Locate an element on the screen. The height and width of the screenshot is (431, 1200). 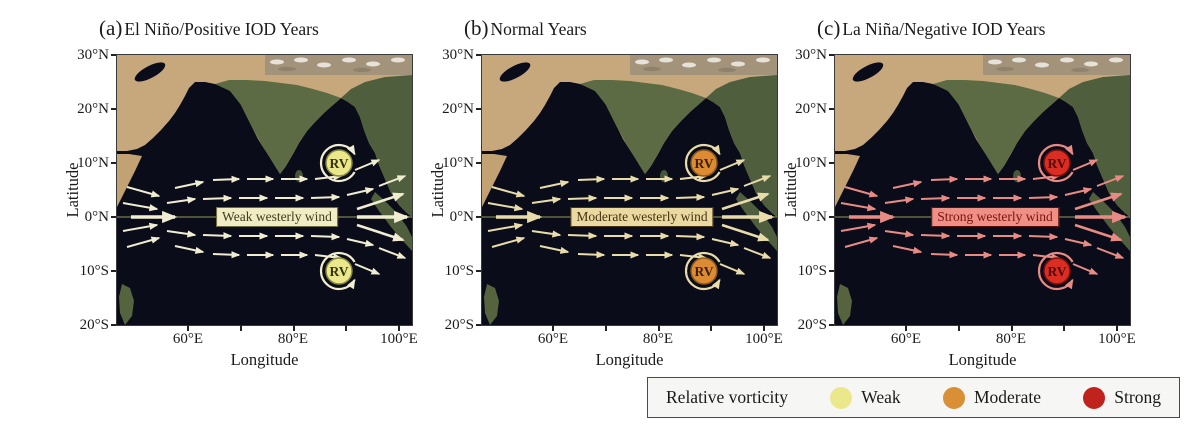
panel-title: (b) Normal Years is located at coordinates (525, 28).